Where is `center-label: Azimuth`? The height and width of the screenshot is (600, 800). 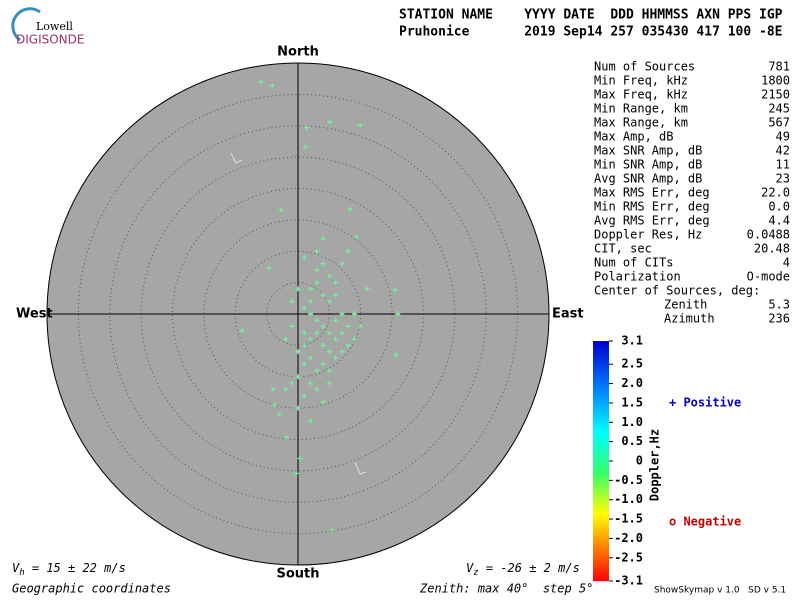
center-label: Azimuth is located at coordinates (689, 319).